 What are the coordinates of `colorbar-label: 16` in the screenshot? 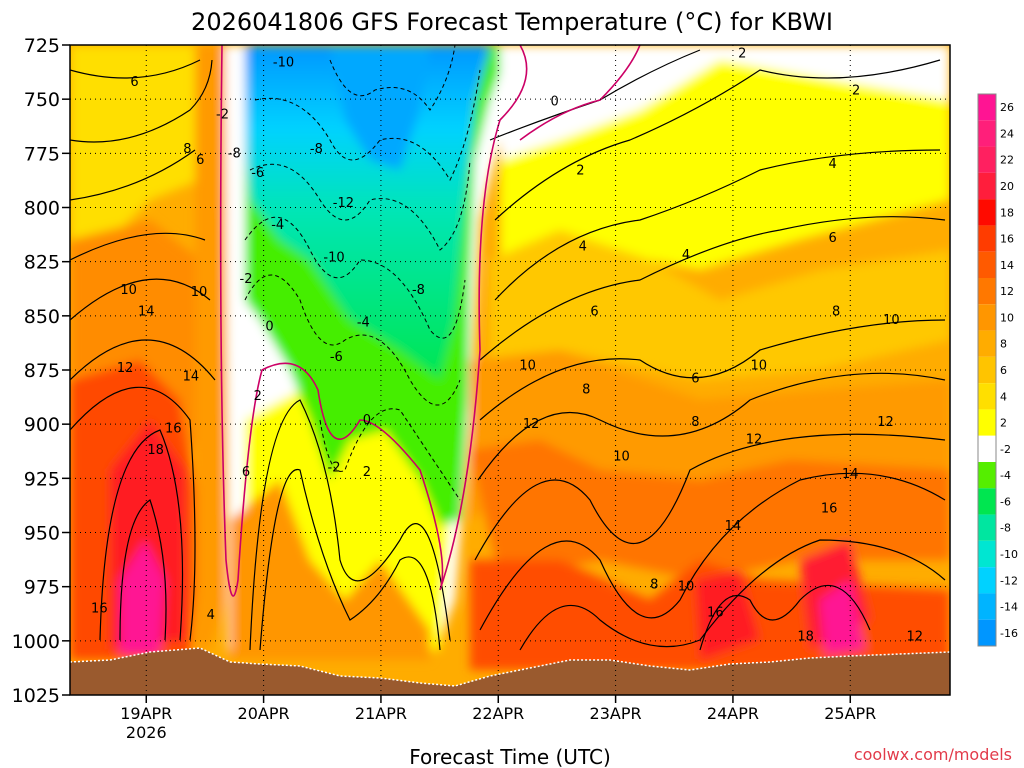 It's located at (1007, 239).